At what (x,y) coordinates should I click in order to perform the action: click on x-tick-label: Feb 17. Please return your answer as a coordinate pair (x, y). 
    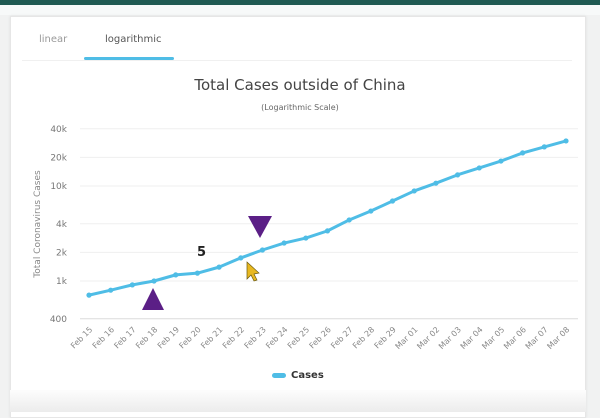
    Looking at the image, I should click on (124, 337).